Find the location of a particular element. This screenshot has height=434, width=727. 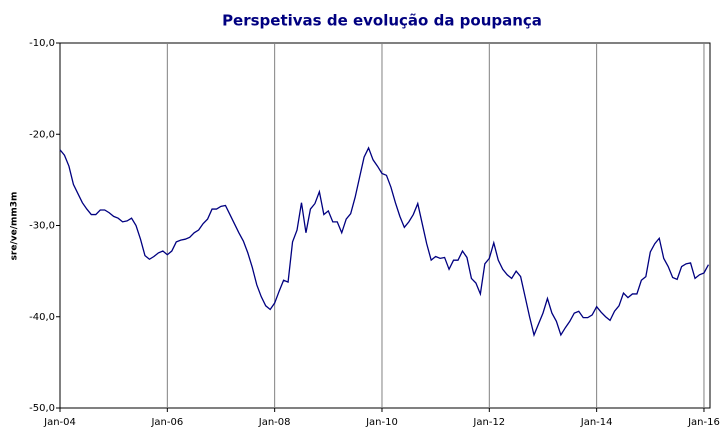

x-tick-label: Jan-08 is located at coordinates (274, 422).